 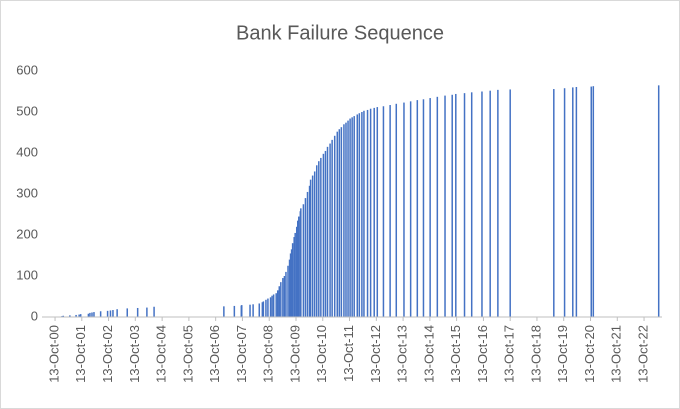 What do you see at coordinates (402, 354) in the screenshot?
I see `x-tick-label: 13-Oct-13` at bounding box center [402, 354].